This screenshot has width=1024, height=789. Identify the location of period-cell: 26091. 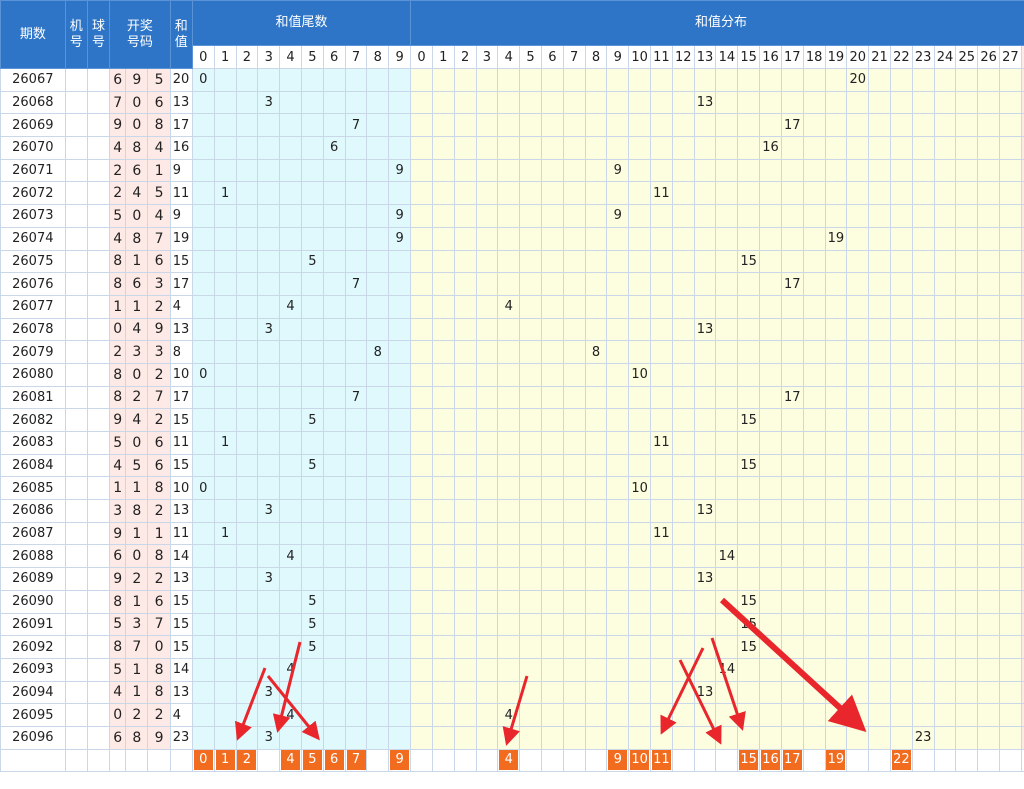
(33, 624).